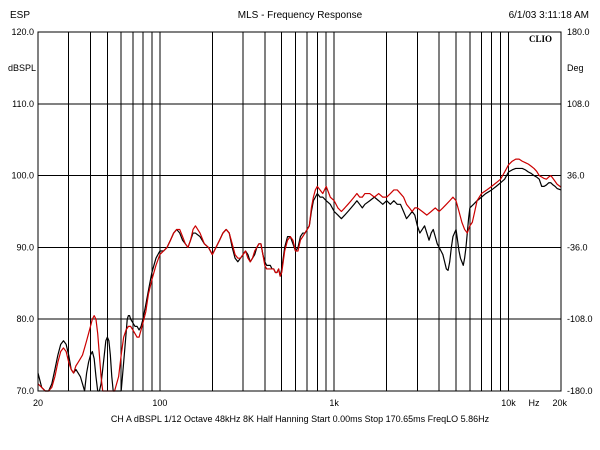  What do you see at coordinates (577, 247) in the screenshot?
I see `y2-tick-label: -36.0` at bounding box center [577, 247].